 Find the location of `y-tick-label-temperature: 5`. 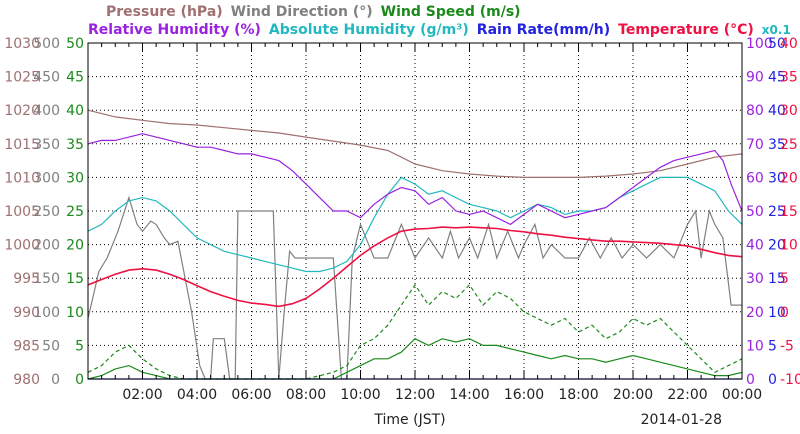

y-tick-label-temperature: 5 is located at coordinates (784, 279).